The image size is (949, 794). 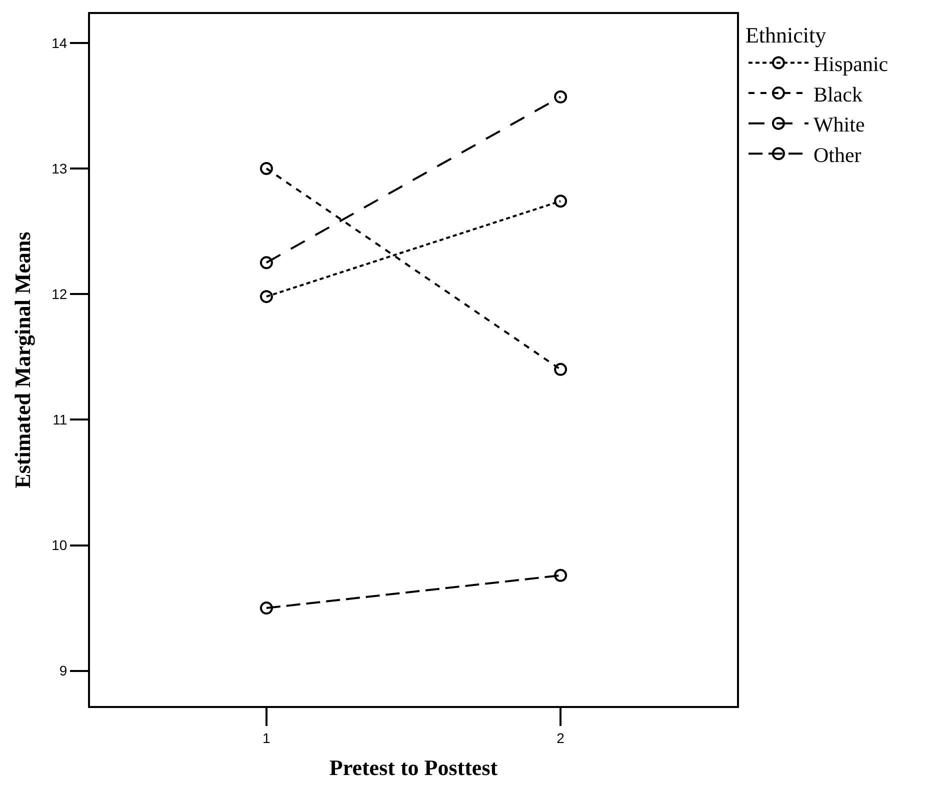 What do you see at coordinates (60, 168) in the screenshot?
I see `y-tick-label: 13` at bounding box center [60, 168].